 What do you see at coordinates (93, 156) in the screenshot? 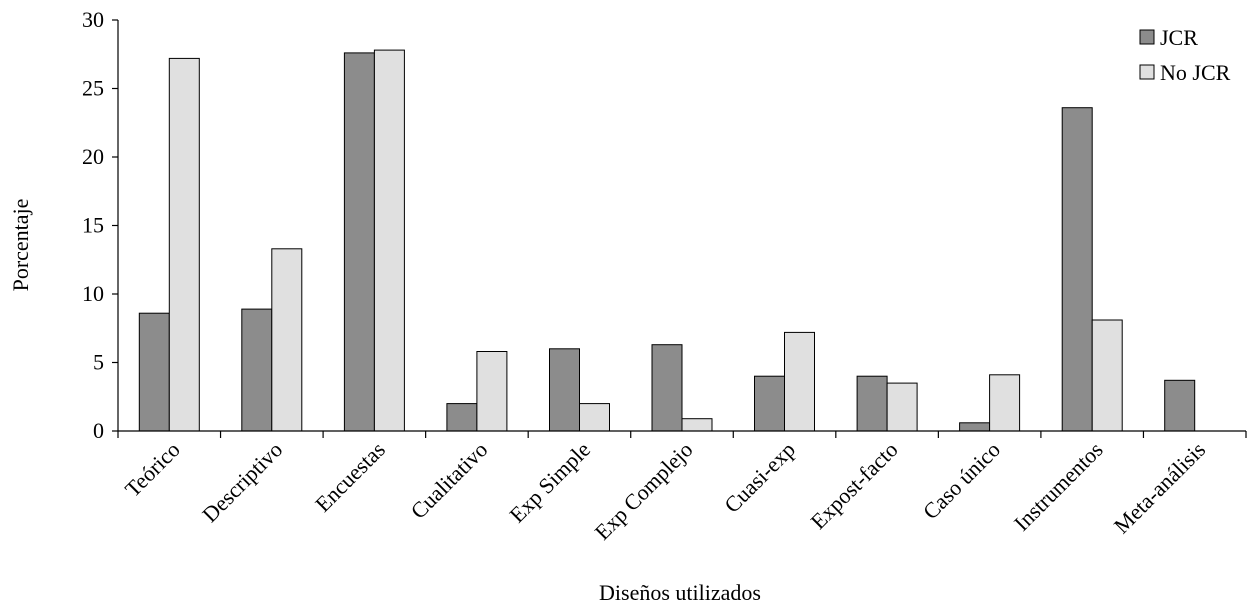
I see `y-tick-label-4: 20` at bounding box center [93, 156].